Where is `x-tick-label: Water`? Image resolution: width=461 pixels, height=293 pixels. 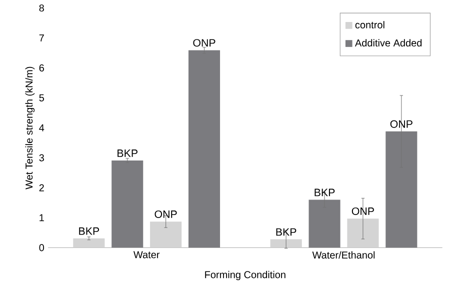 x-tick-label: Water is located at coordinates (146, 254).